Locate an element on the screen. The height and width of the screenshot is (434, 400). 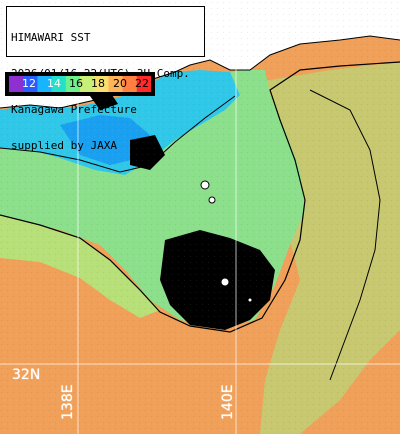
temperature-legend: 12 14 16 18 20 22 is located at coordinates (80, 84).